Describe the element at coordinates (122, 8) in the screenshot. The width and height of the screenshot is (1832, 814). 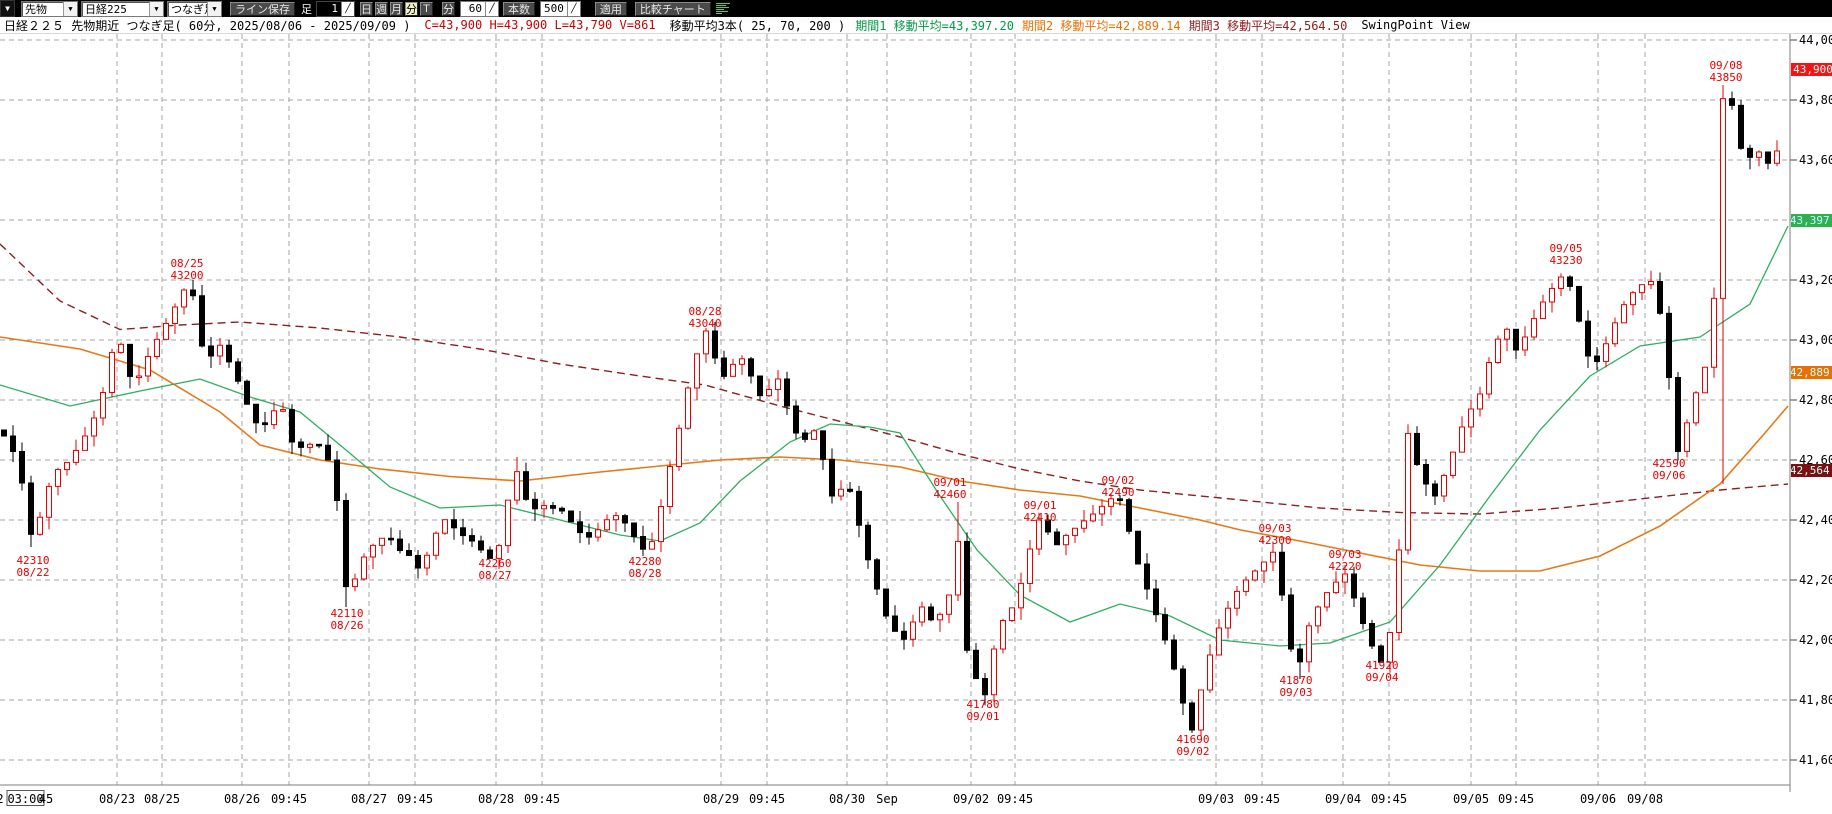
I see `symbol-select: 日経225 ▼` at that location.